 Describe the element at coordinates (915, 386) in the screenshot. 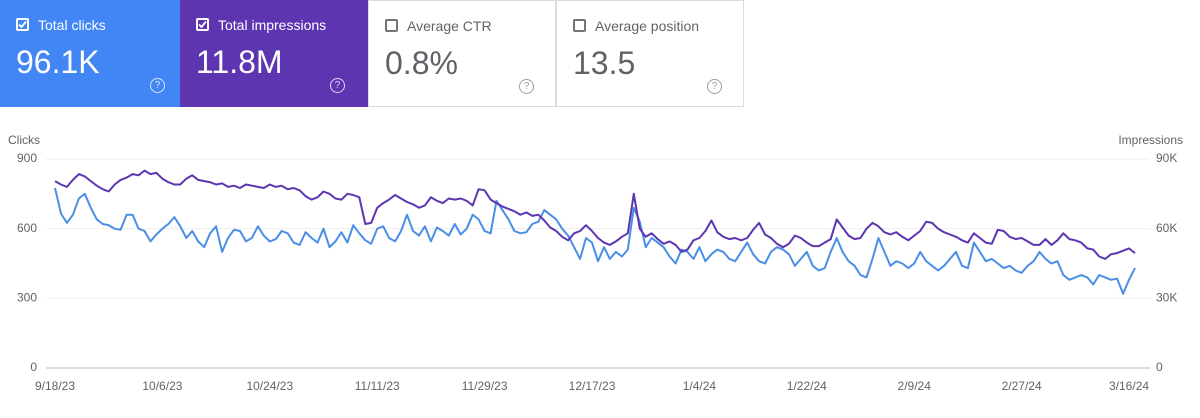

I see `x-tick-label: 2/9/24` at that location.